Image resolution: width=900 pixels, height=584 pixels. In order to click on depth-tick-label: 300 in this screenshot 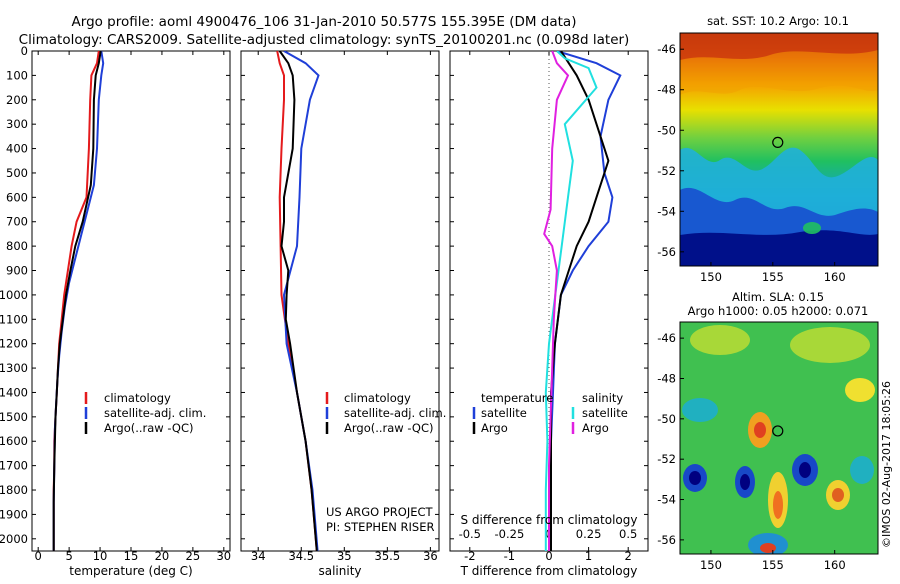, I will do `click(17, 124)`.